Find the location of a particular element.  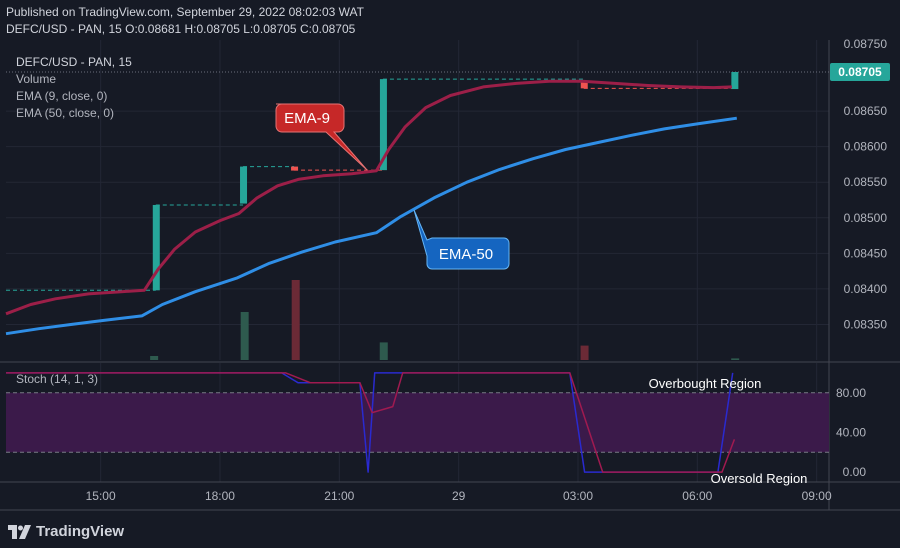

tradingview-logo-icon is located at coordinates (19, 531).